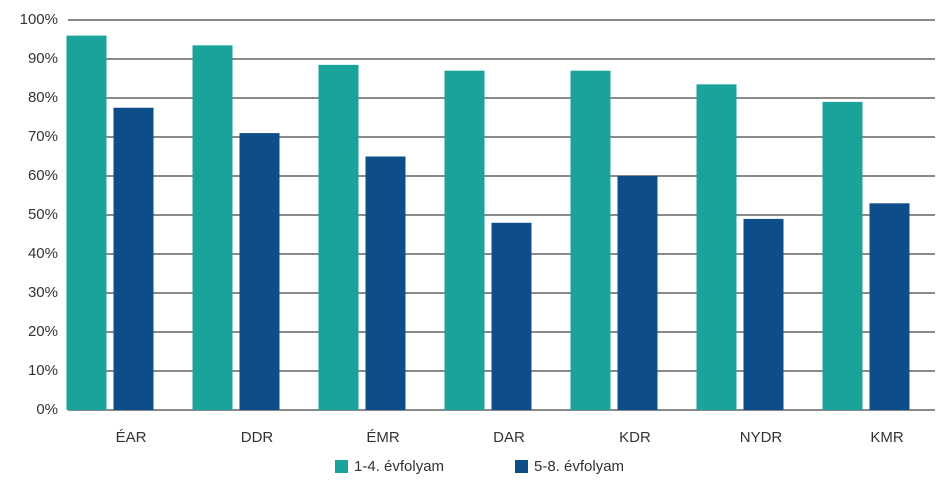 The image size is (941, 481). Describe the element at coordinates (131, 437) in the screenshot. I see `x-tick-label: ÉAR` at that location.